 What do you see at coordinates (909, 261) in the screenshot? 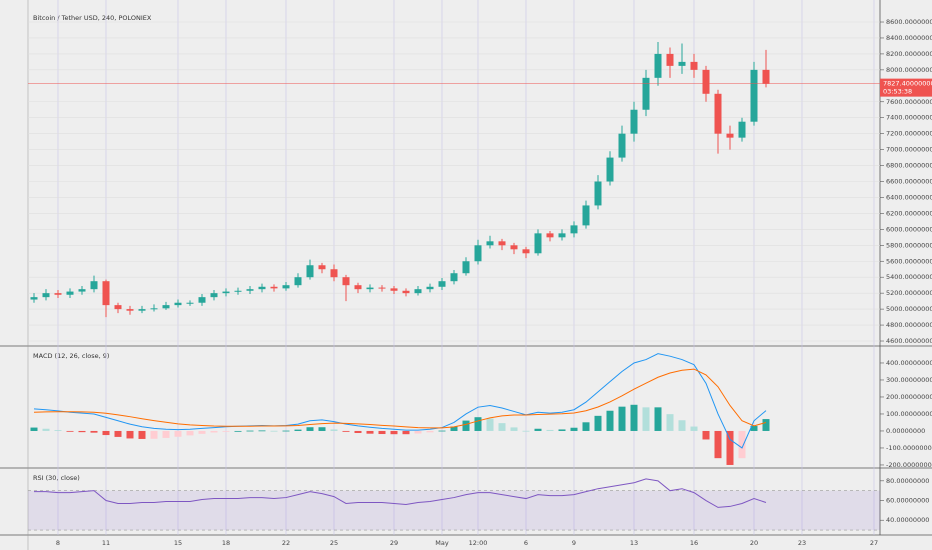
I see `y-tick-label: 5600.00000000` at bounding box center [909, 261].